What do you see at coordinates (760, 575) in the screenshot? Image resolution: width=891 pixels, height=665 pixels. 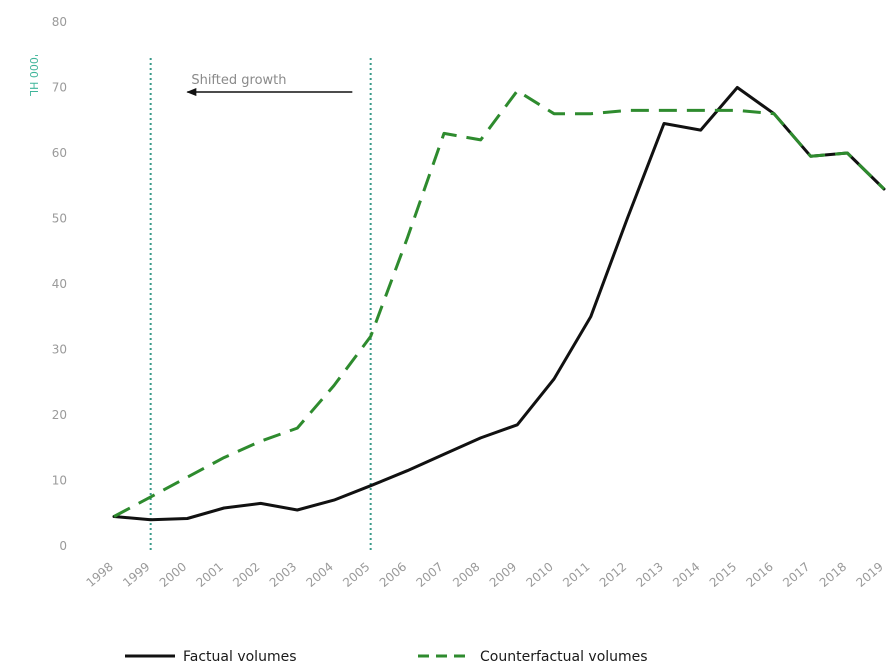 I see `x-tick-label: 2016` at bounding box center [760, 575].